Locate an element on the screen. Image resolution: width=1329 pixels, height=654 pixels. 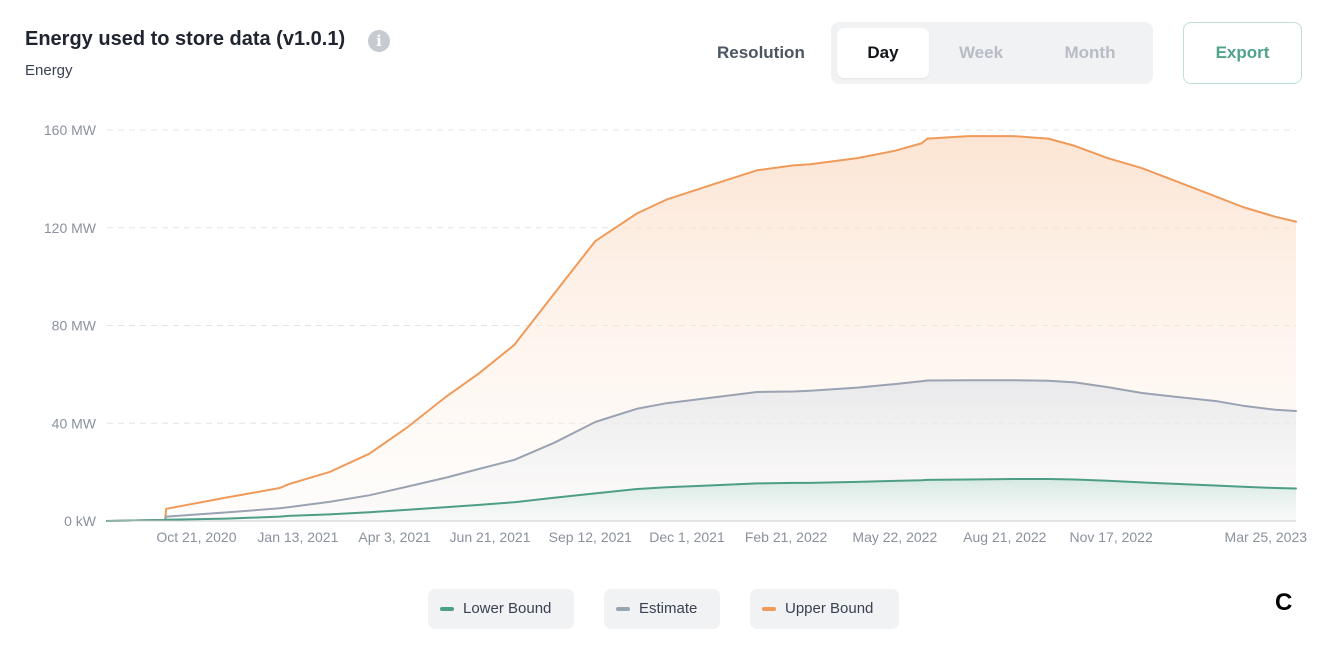
x-tick-label: Jun 21, 2021 is located at coordinates (490, 537).